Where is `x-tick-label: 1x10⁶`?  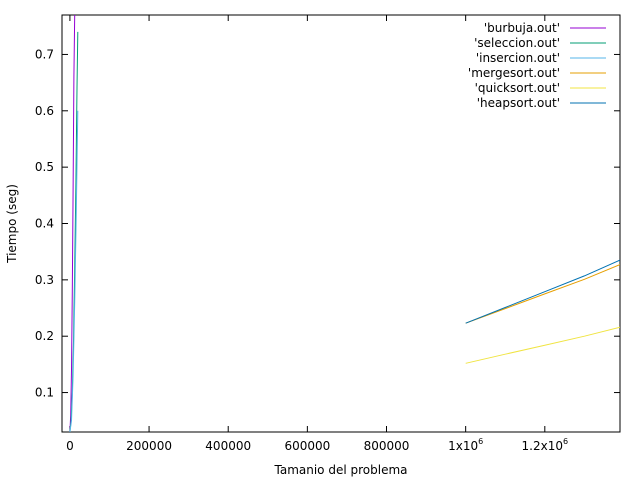
x-tick-label: 1x10⁶ is located at coordinates (465, 445).